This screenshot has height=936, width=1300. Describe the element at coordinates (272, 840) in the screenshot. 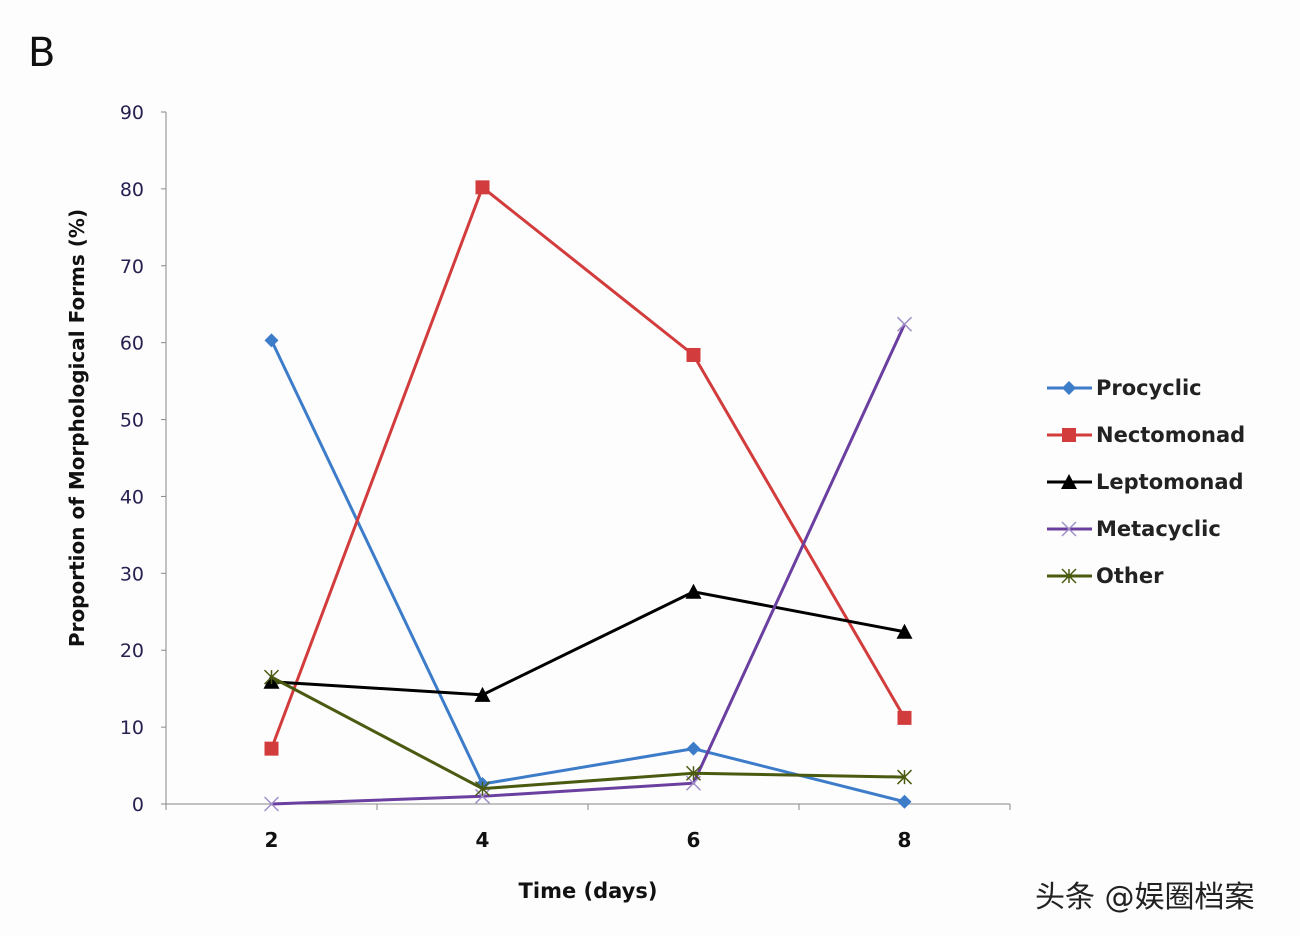

I see `x-tick-label: 2` at that location.